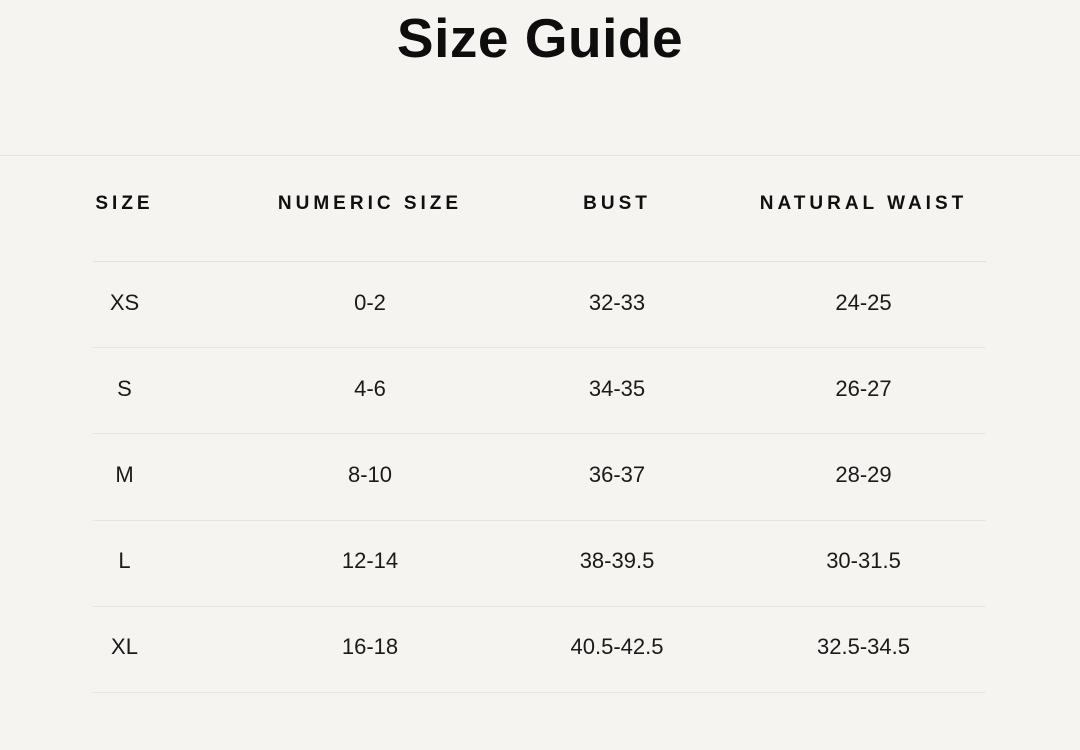  Describe the element at coordinates (124, 203) in the screenshot. I see `column-header-size: SIZE` at that location.